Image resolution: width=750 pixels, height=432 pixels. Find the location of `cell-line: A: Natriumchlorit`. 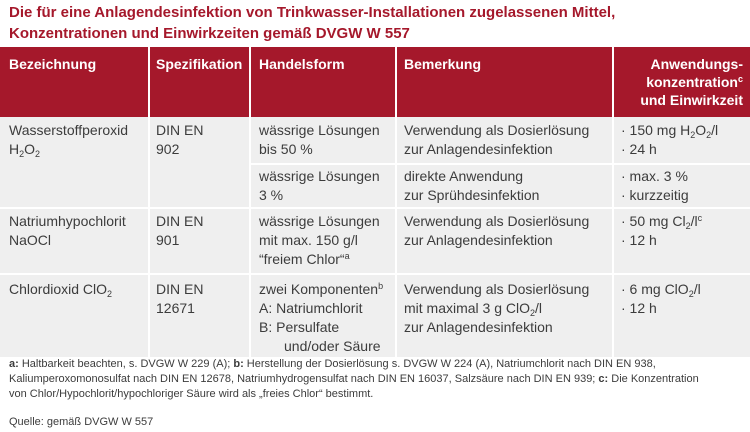

cell-line: A: Natriumchlorit is located at coordinates (311, 308).